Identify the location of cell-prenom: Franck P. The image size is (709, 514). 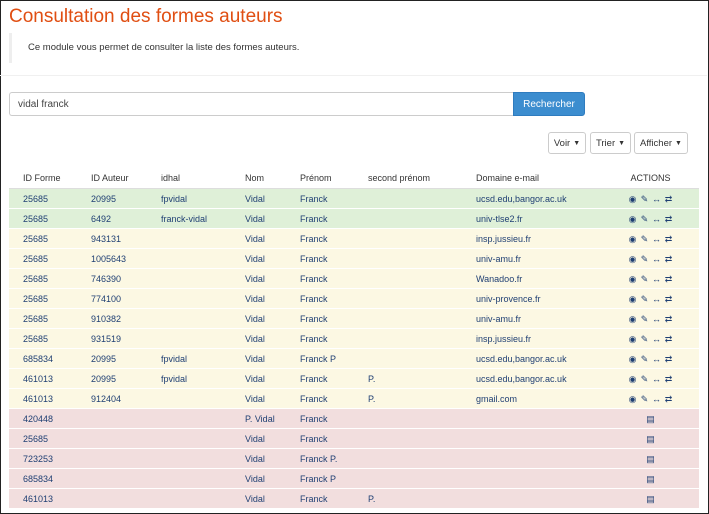
(320, 478).